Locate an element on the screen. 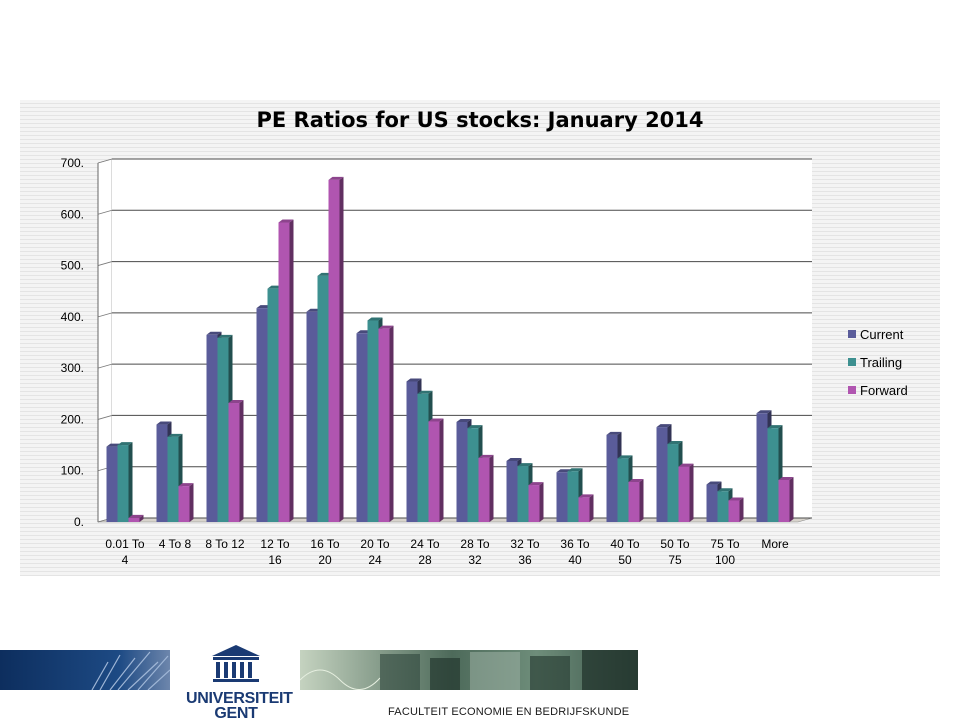 The image size is (960, 722). x-tick-label: 75 is located at coordinates (675, 560).